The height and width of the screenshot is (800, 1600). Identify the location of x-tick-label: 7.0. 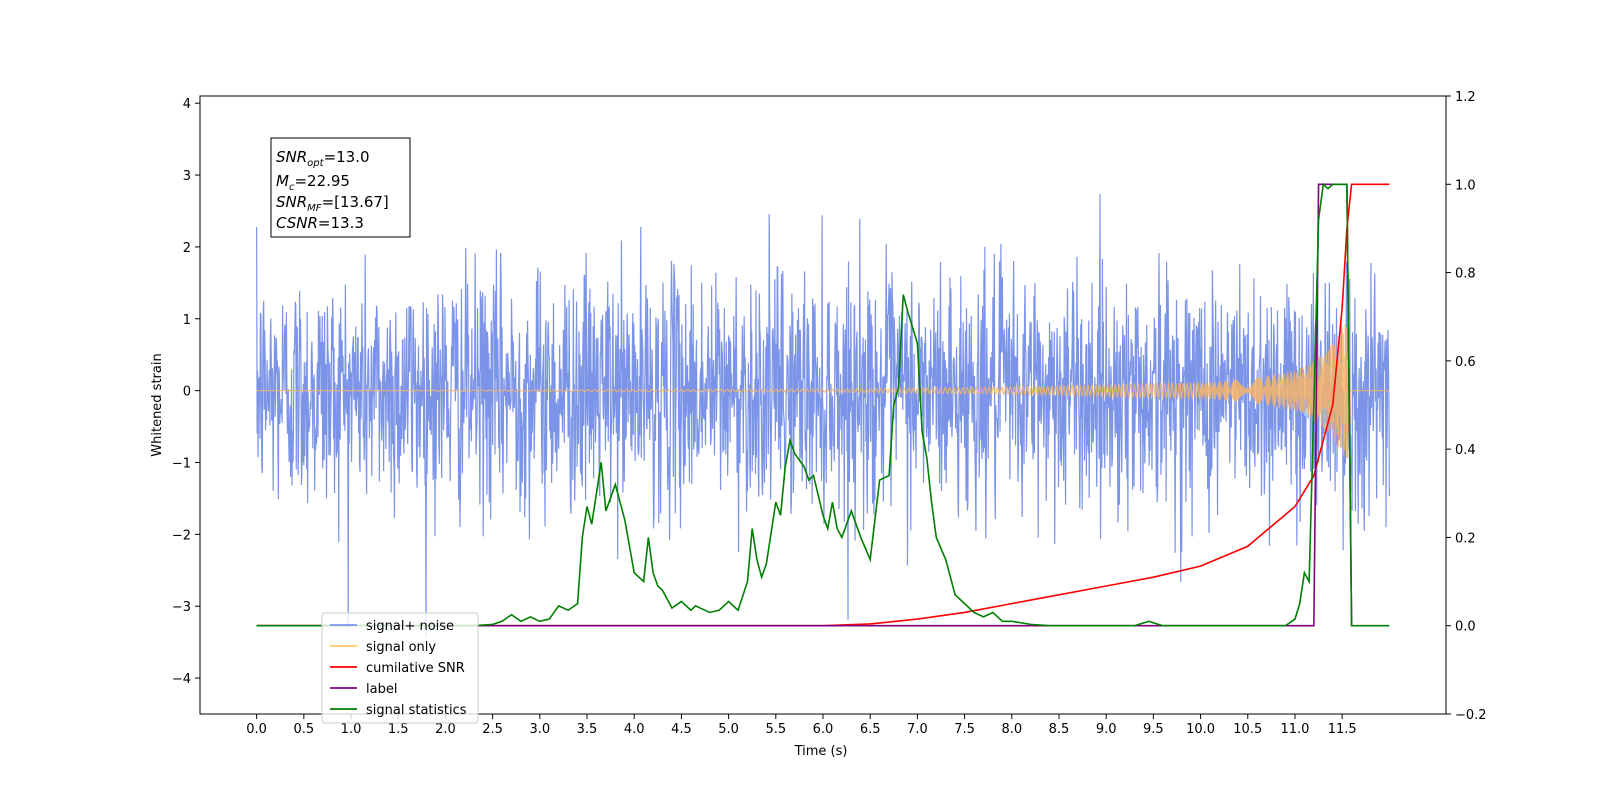
(917, 729).